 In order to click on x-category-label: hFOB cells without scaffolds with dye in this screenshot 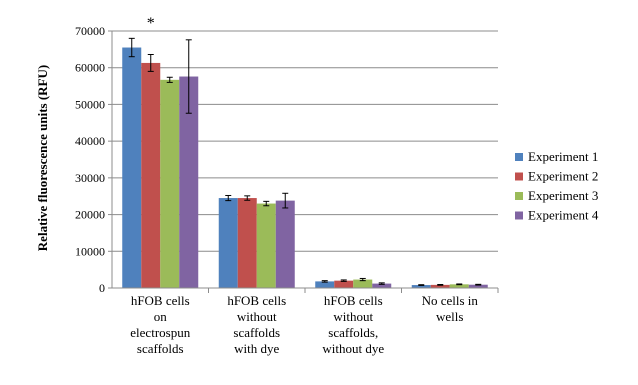, I will do `click(256, 324)`.